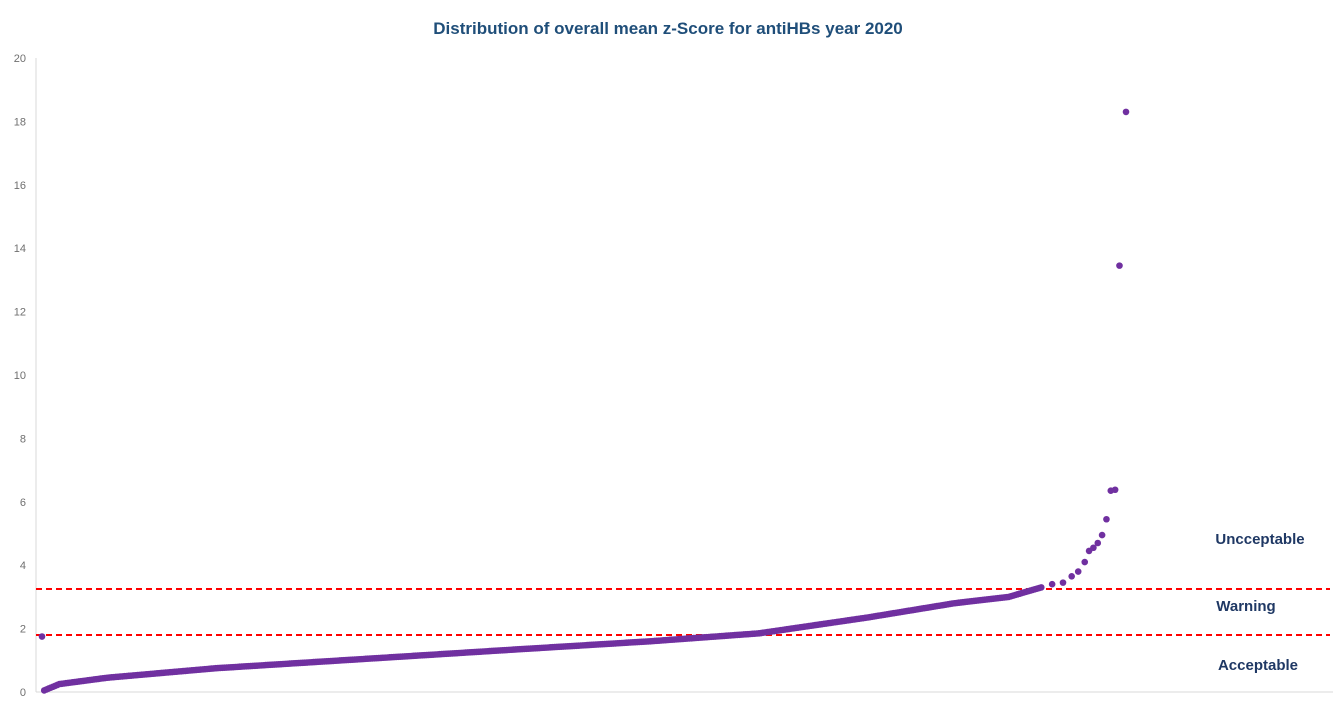 The image size is (1336, 704). I want to click on threshold-lines, so click(683, 611).